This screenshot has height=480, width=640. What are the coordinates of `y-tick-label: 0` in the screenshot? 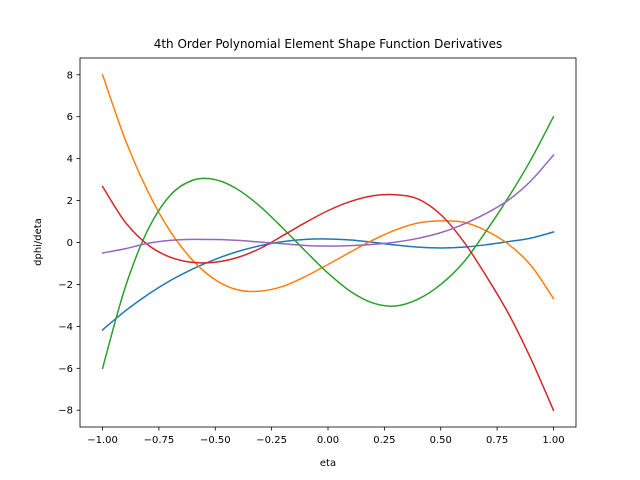 It's located at (70, 243).